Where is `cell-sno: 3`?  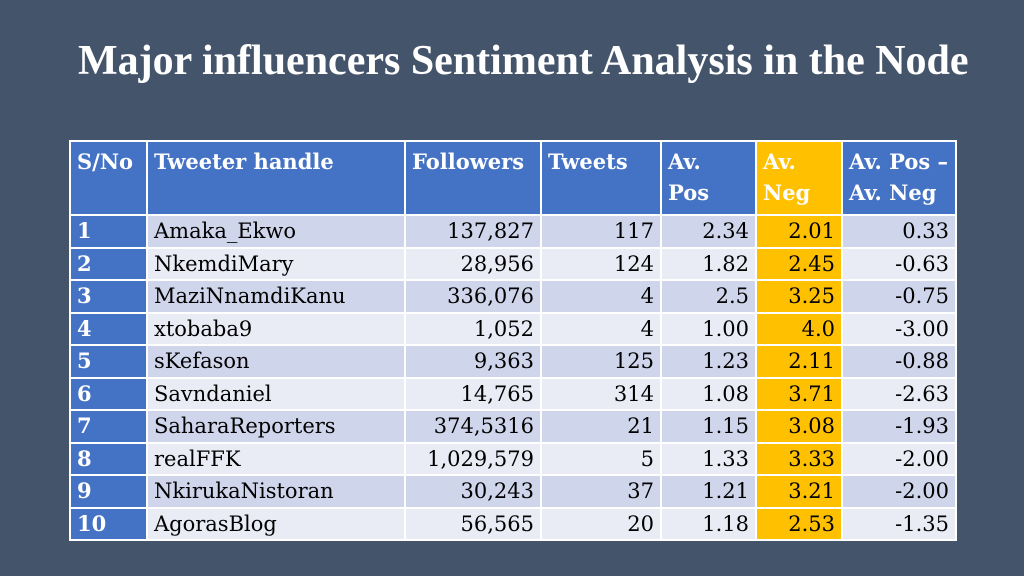
cell-sno: 3 is located at coordinates (108, 296).